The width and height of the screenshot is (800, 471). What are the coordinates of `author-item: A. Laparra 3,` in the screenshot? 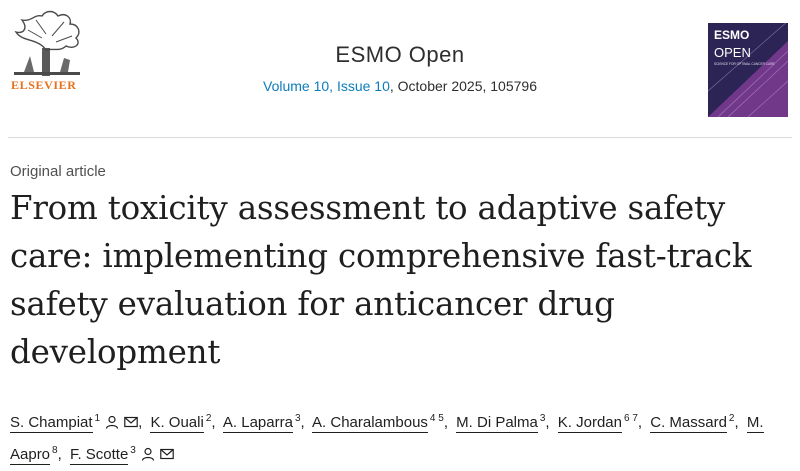 It's located at (265, 423).